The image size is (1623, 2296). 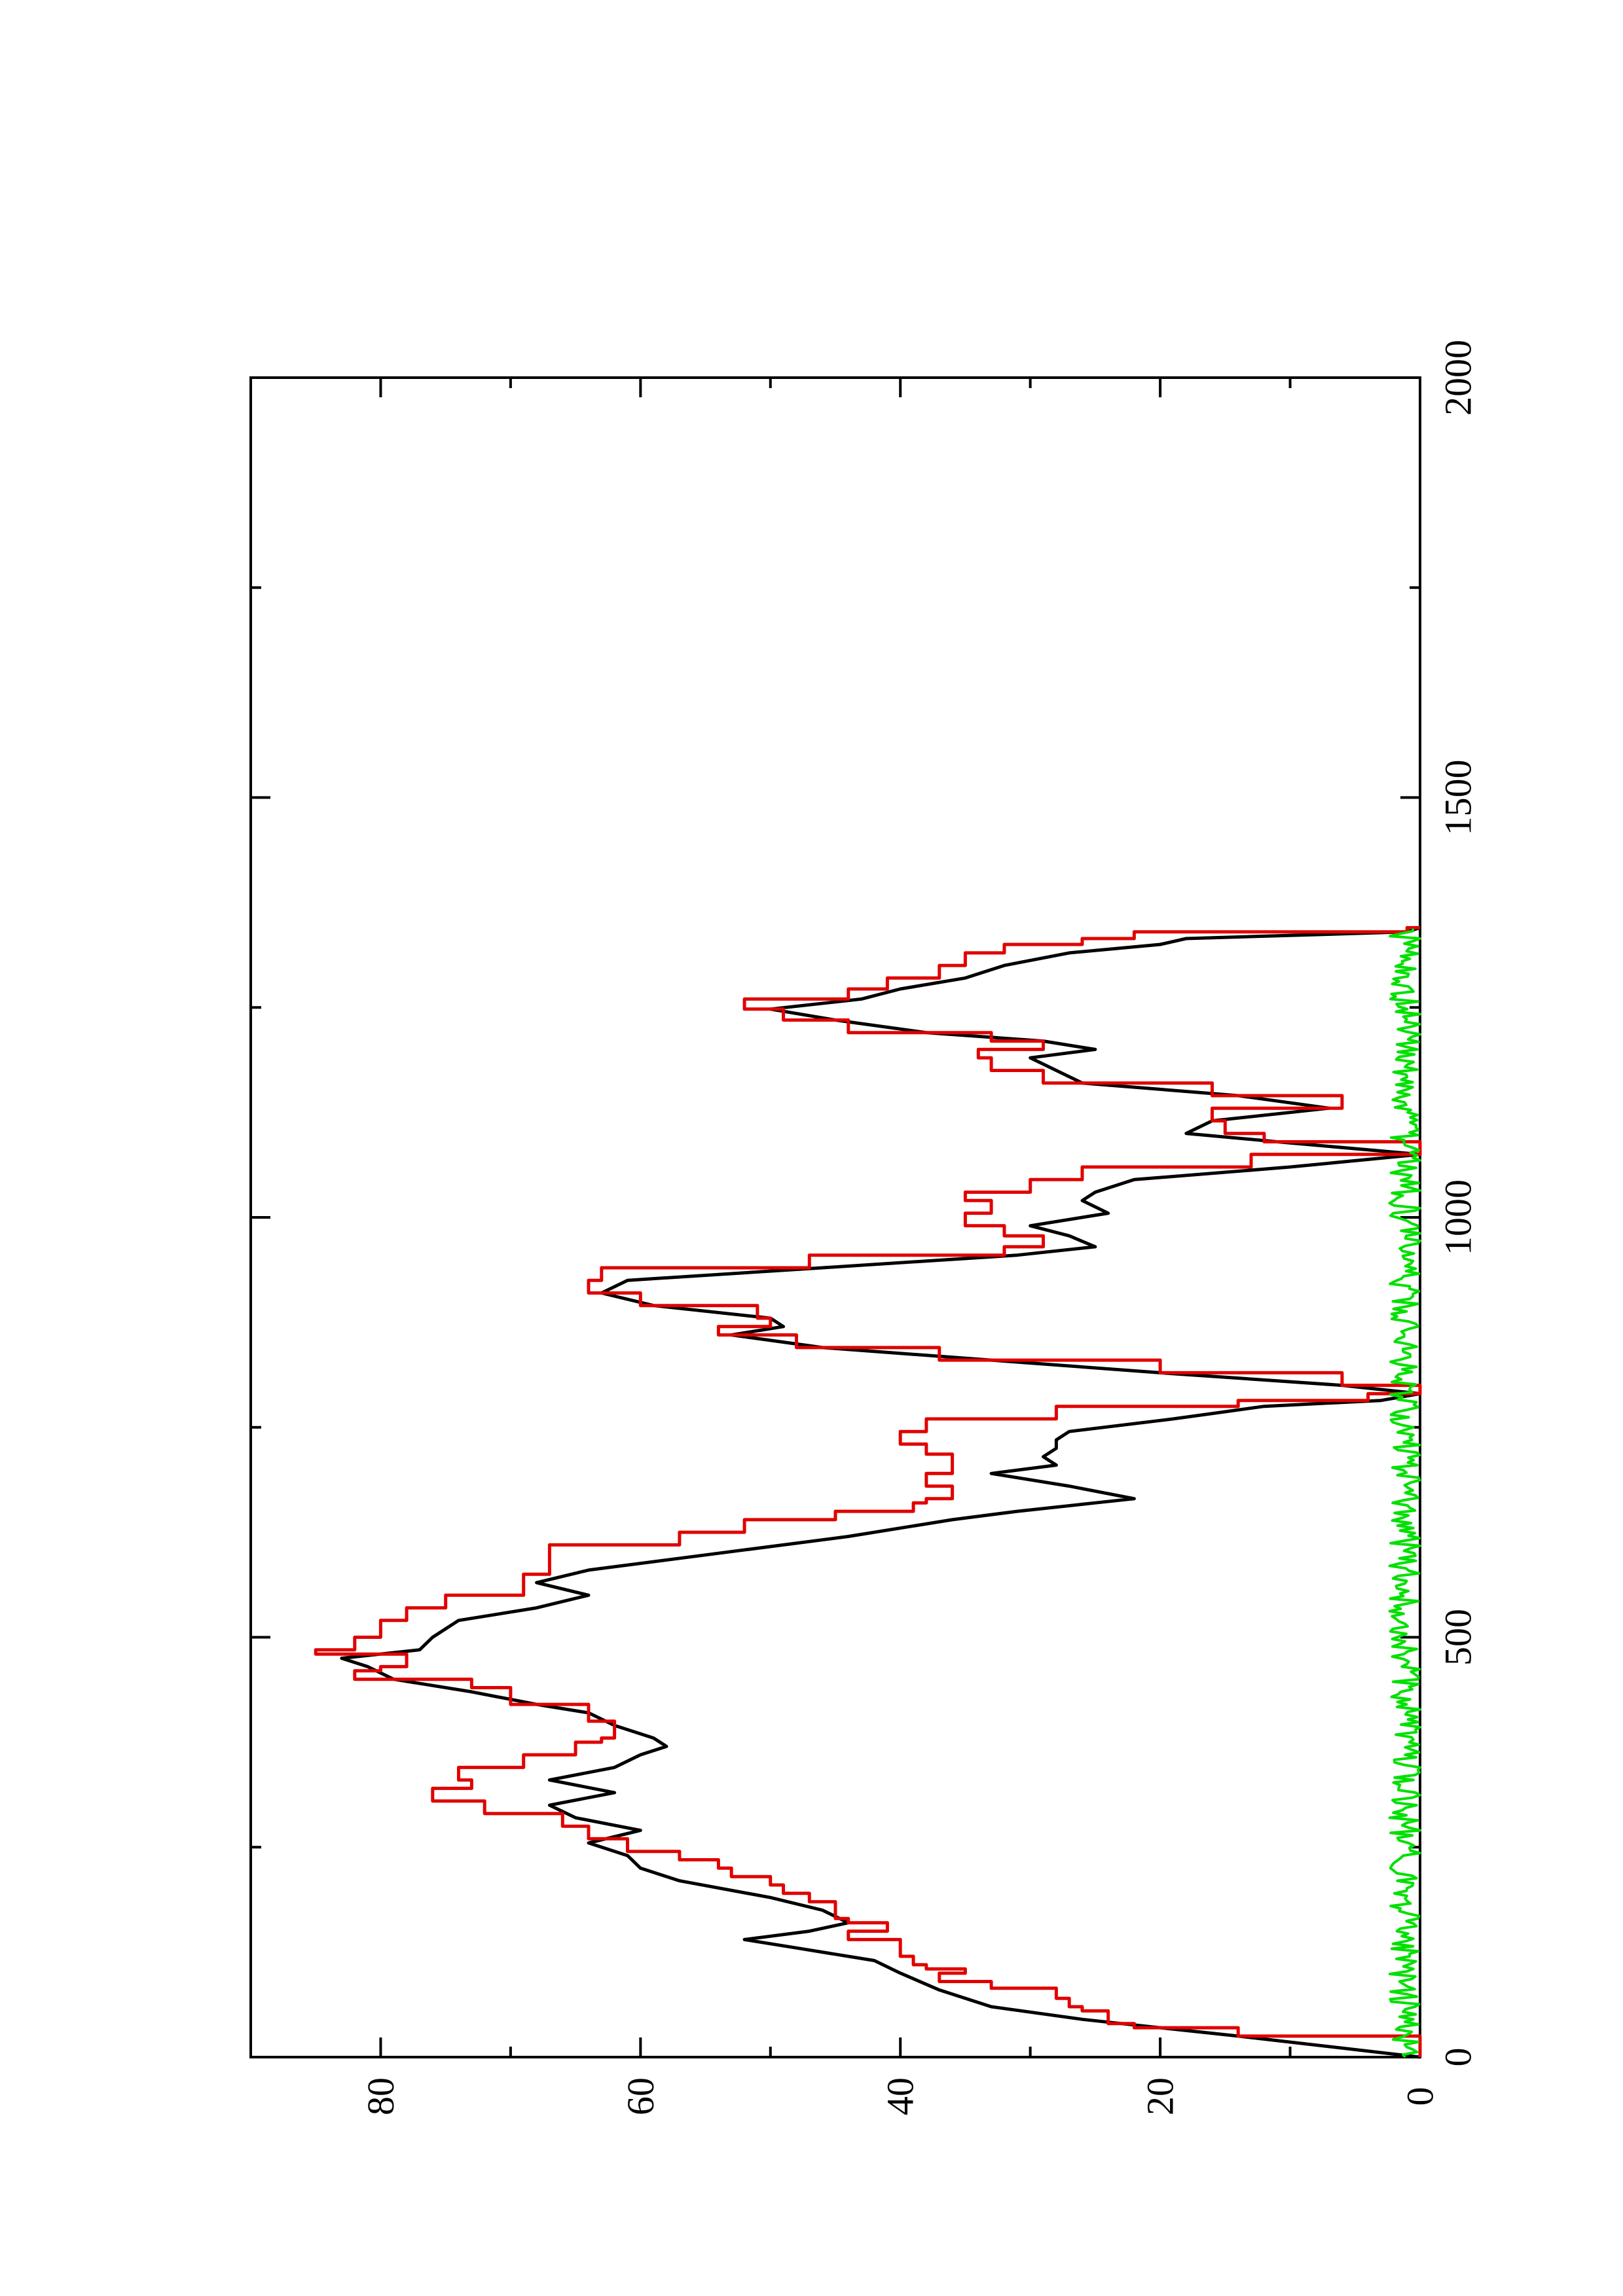 What do you see at coordinates (380, 2096) in the screenshot?
I see `y-tick-label: 80` at bounding box center [380, 2096].